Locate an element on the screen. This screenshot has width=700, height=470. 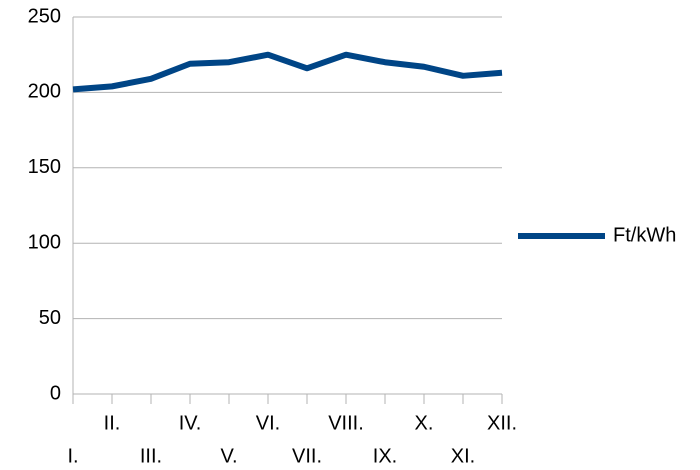
x-tick-label: X. is located at coordinates (424, 423).